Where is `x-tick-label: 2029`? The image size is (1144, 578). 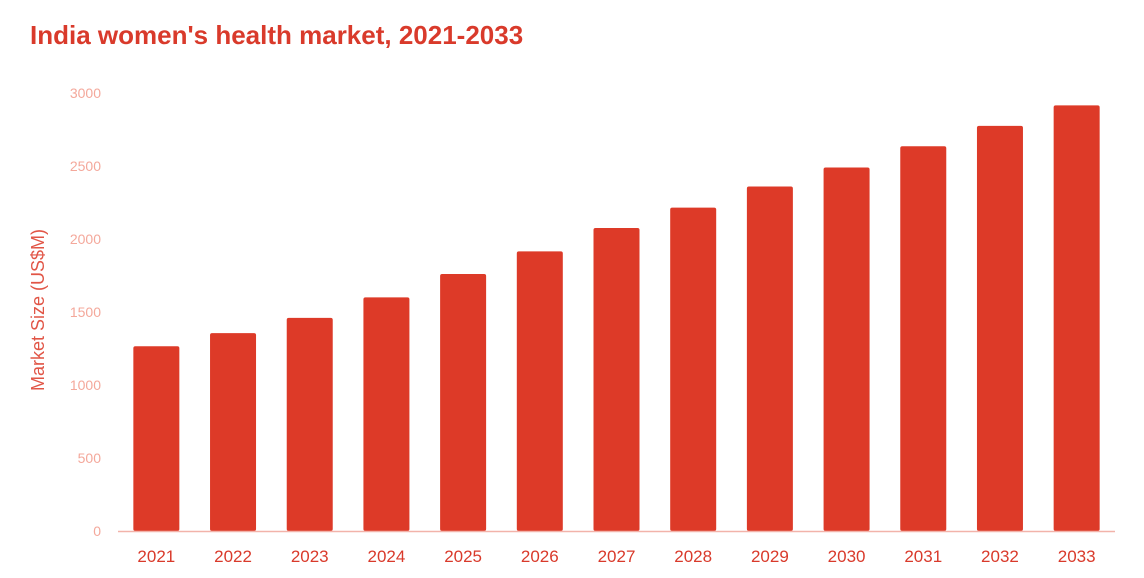 x-tick-label: 2029 is located at coordinates (770, 556).